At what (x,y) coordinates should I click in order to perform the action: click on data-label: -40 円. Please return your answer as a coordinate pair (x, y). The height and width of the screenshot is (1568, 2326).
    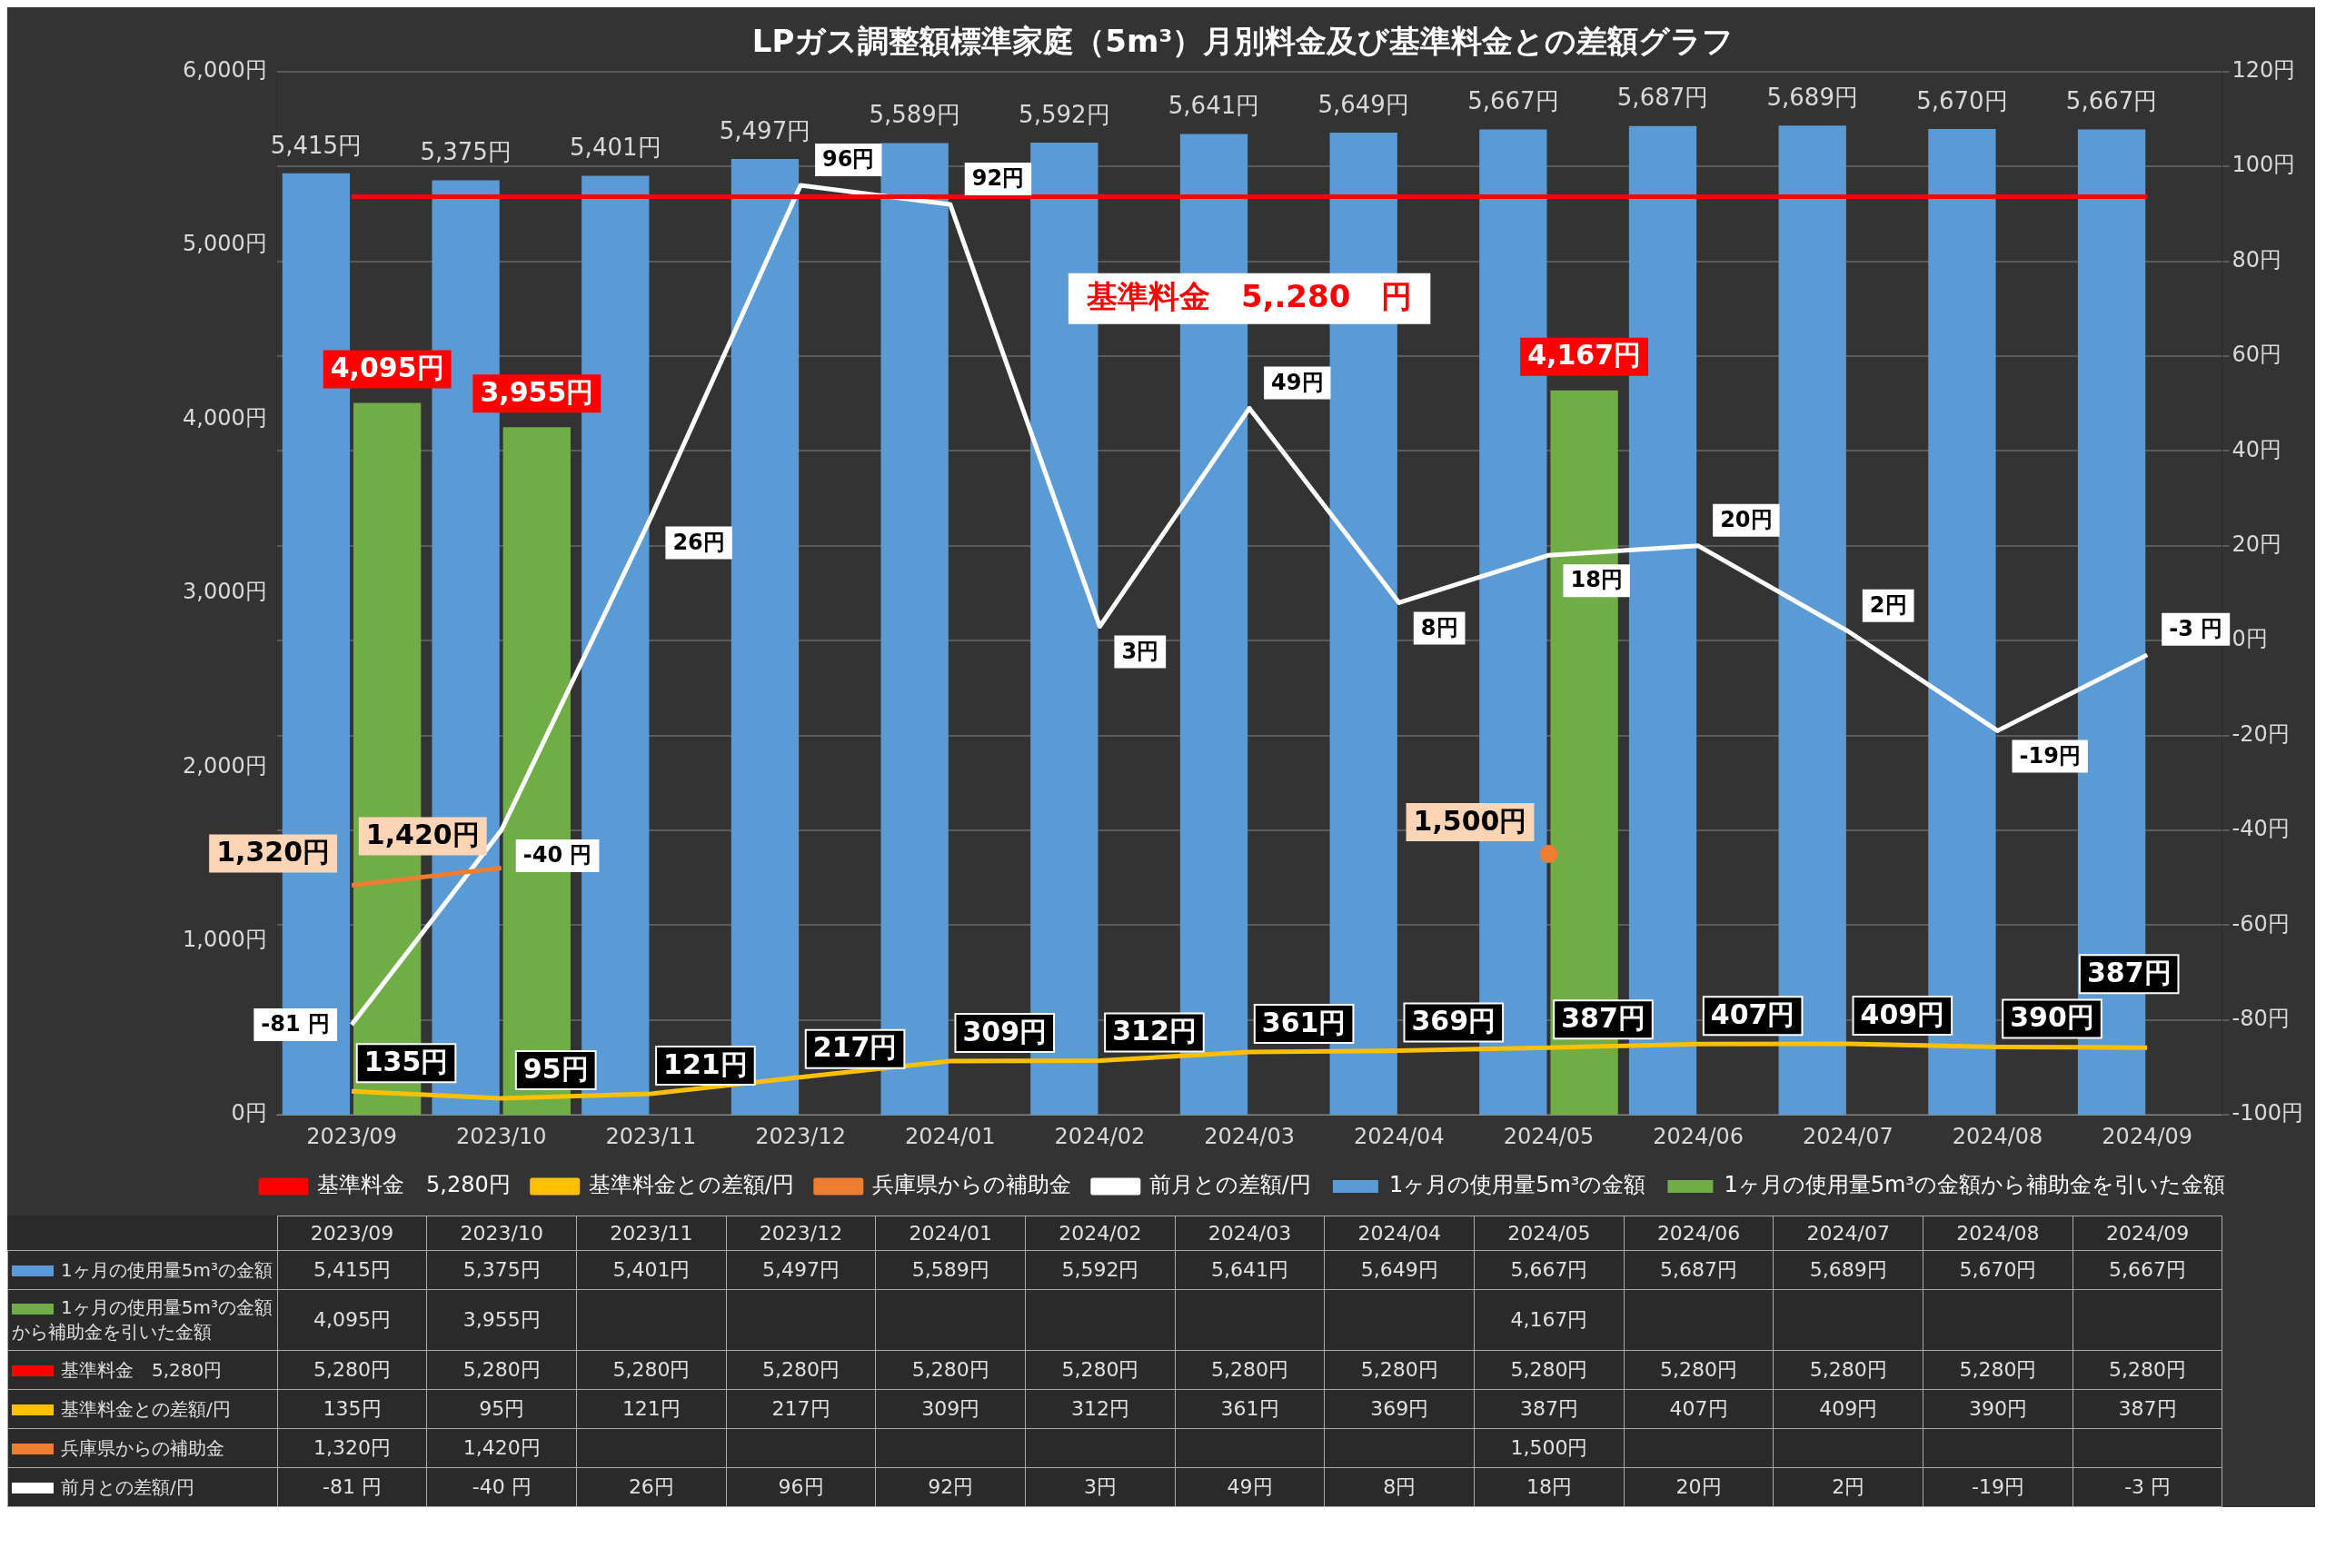
    Looking at the image, I should click on (501, 1487).